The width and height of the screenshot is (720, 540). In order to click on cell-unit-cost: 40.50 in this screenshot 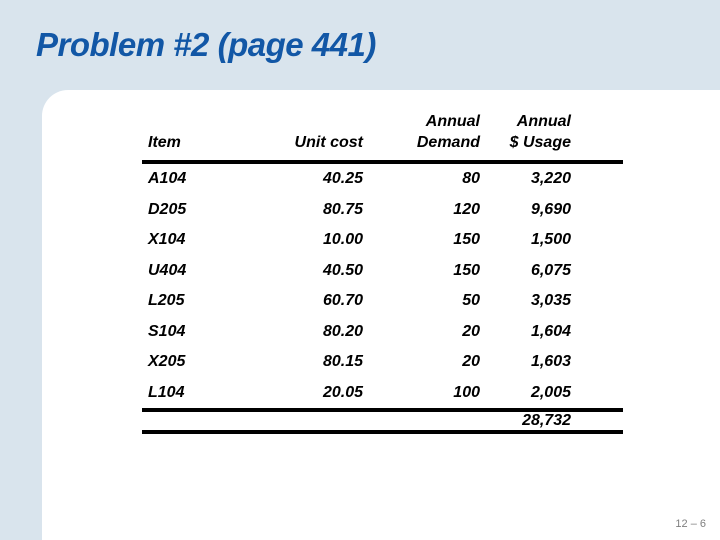, I will do `click(342, 270)`.